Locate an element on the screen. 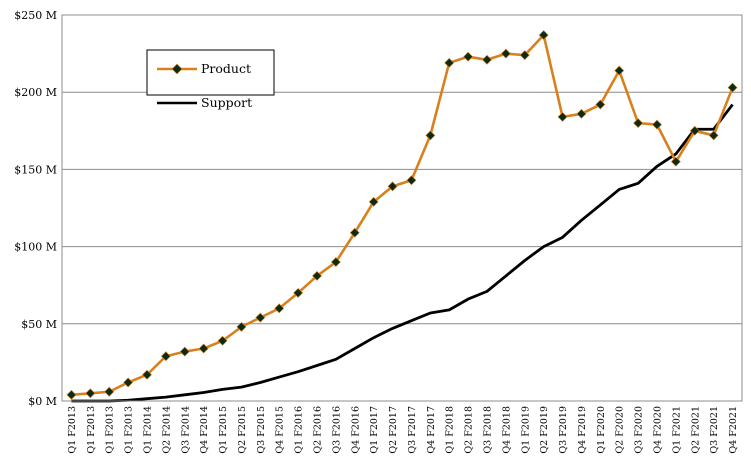  x-tick-label: Q4 F2014 is located at coordinates (204, 430).